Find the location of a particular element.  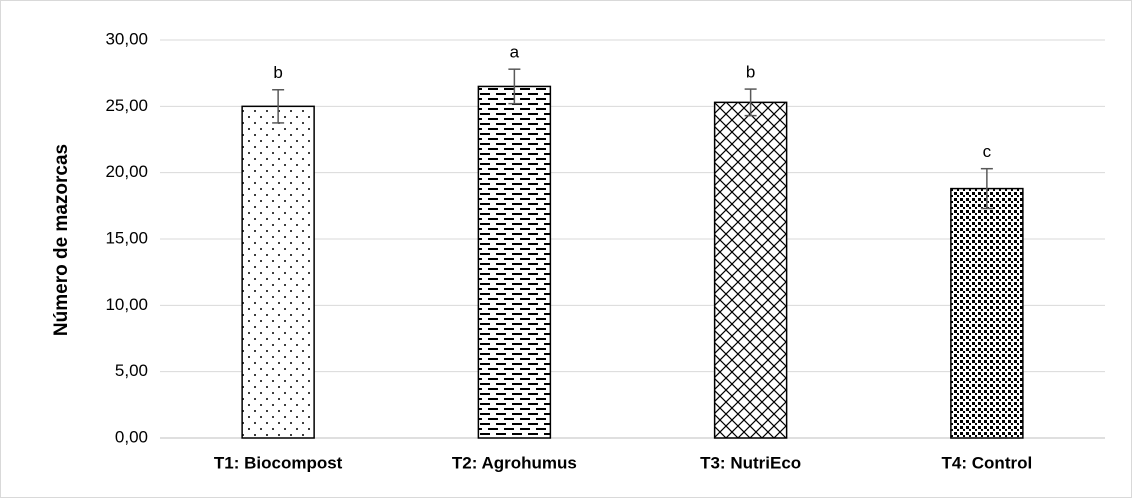

y-tick-label: 5,00 is located at coordinates (131, 370).